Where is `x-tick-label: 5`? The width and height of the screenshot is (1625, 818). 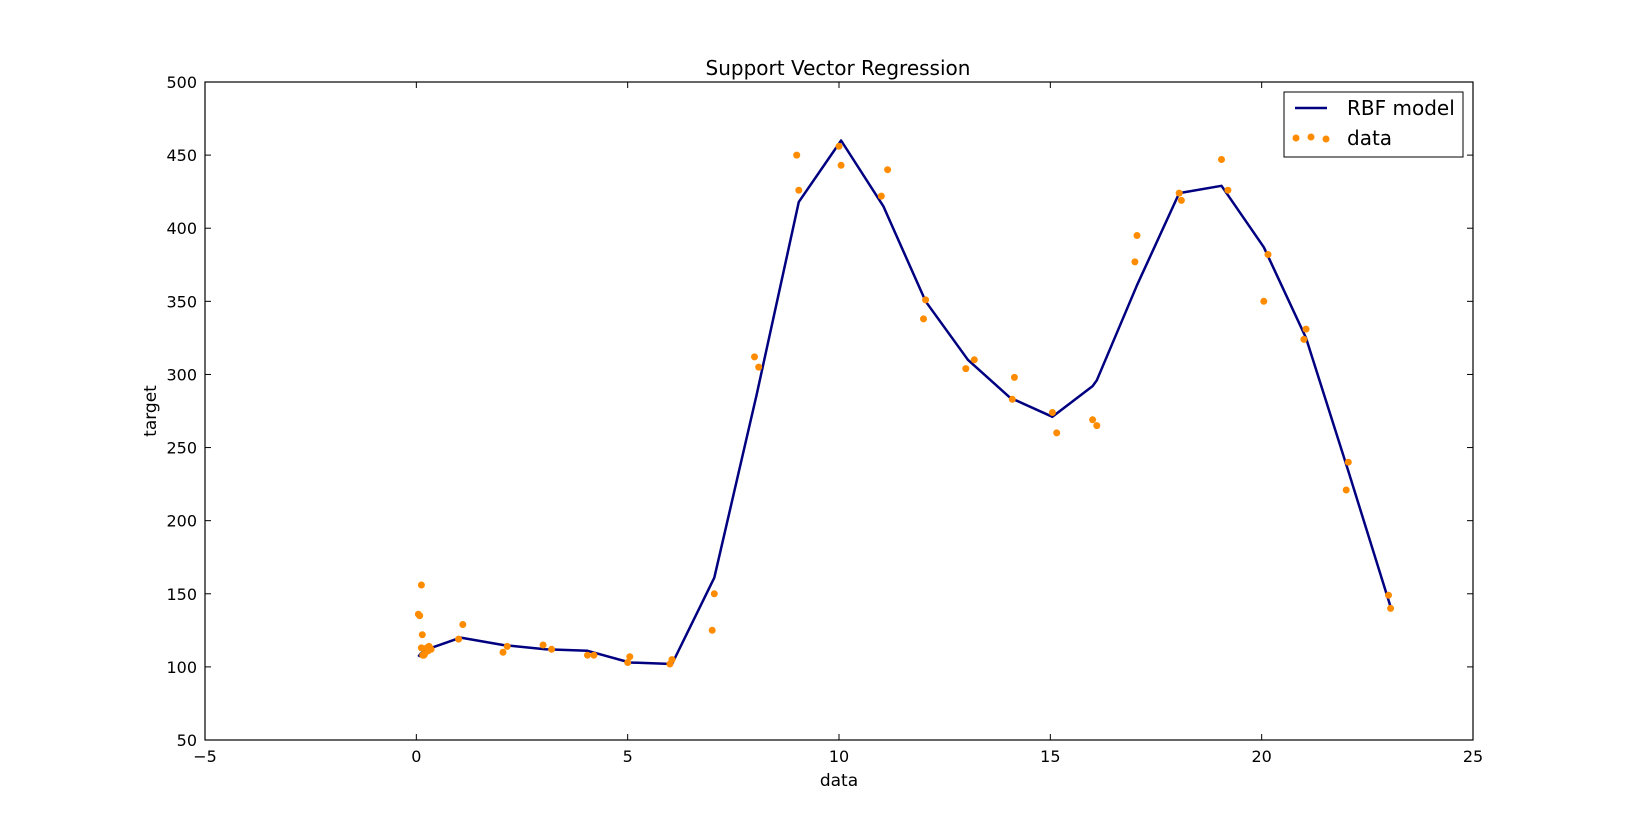 x-tick-label: 5 is located at coordinates (628, 756).